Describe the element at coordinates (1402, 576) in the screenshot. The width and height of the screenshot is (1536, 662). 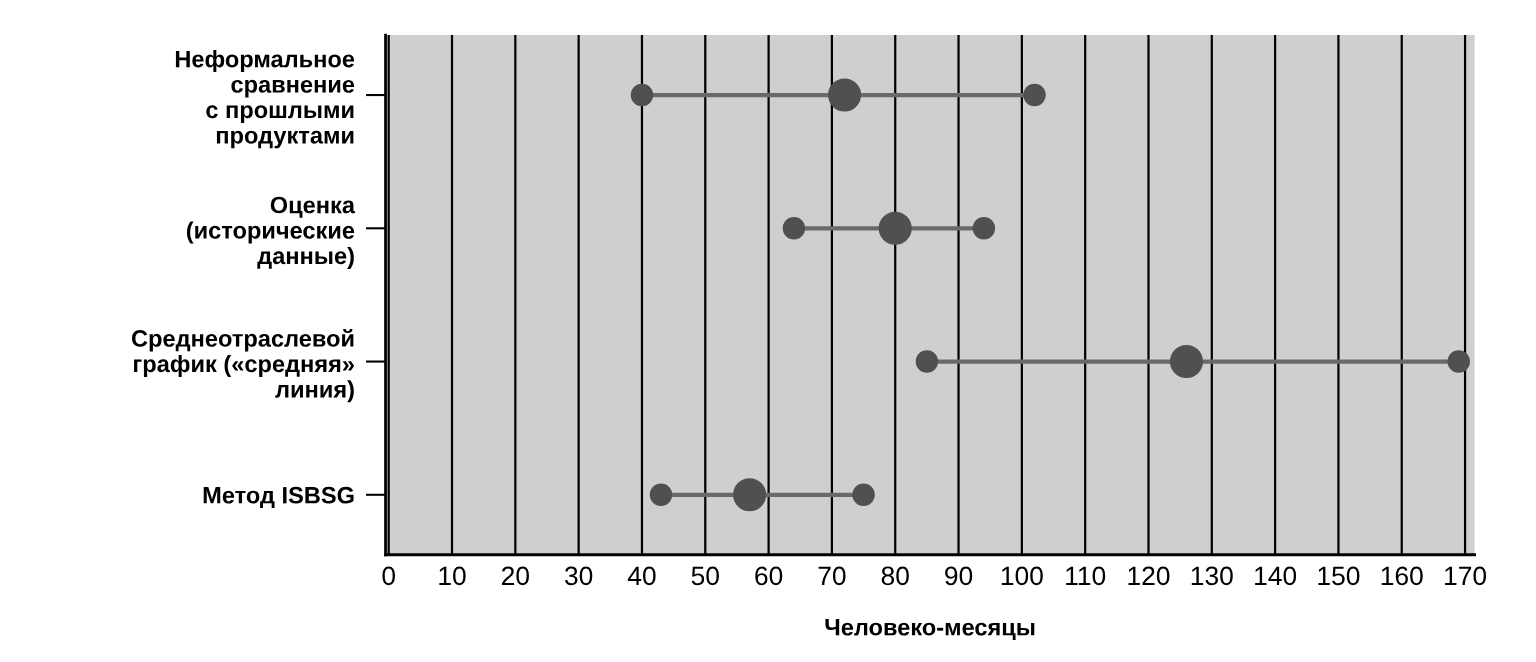
I see `x-tick-label: 160` at that location.